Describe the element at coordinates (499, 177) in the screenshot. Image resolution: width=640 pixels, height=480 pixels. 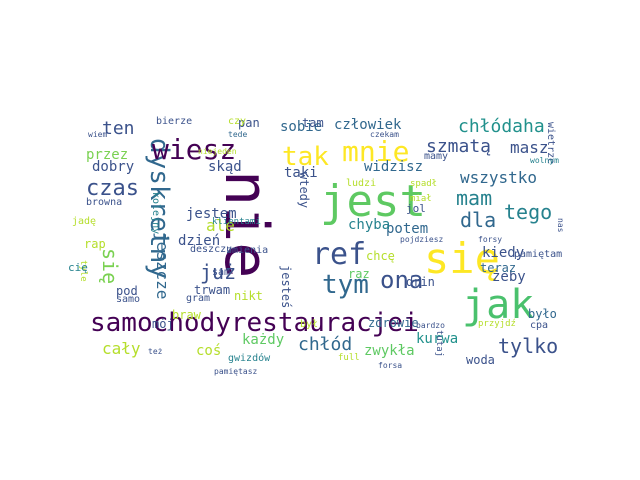
I see `word: wszystko` at that location.